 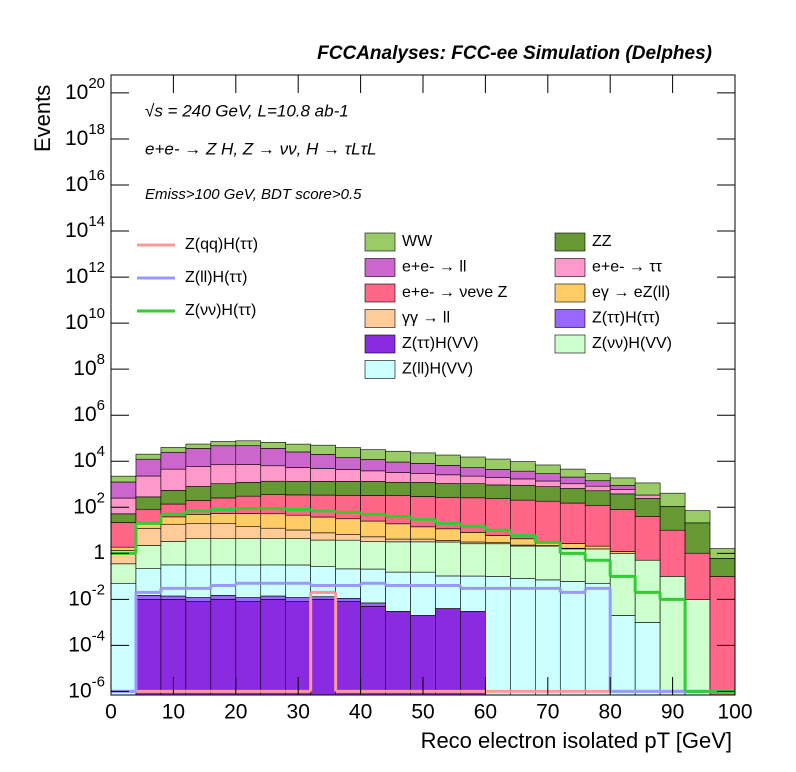 What do you see at coordinates (422, 712) in the screenshot?
I see `x-tick-label: 50` at bounding box center [422, 712].